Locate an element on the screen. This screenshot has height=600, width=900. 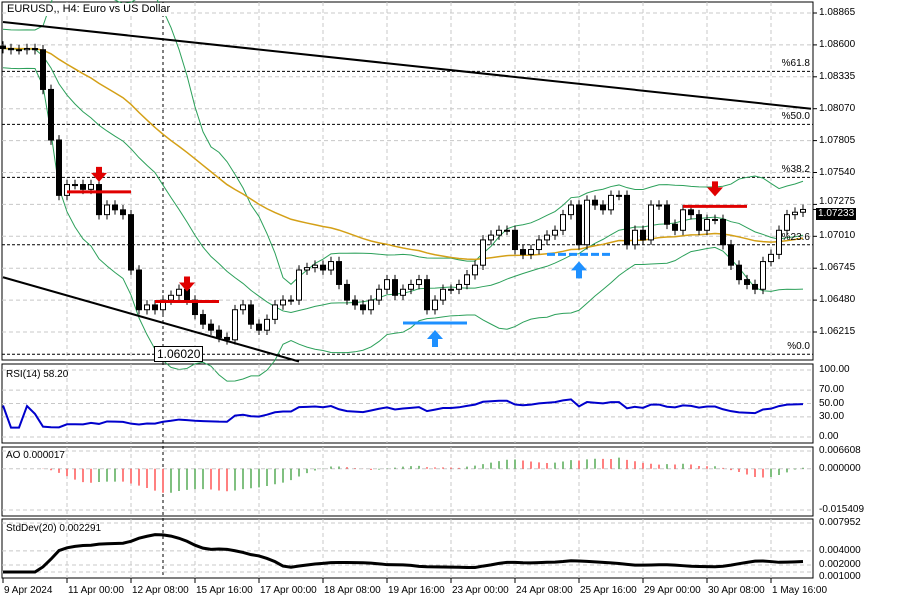
x-tick-label: 18 Apr 08:00 is located at coordinates (352, 590).